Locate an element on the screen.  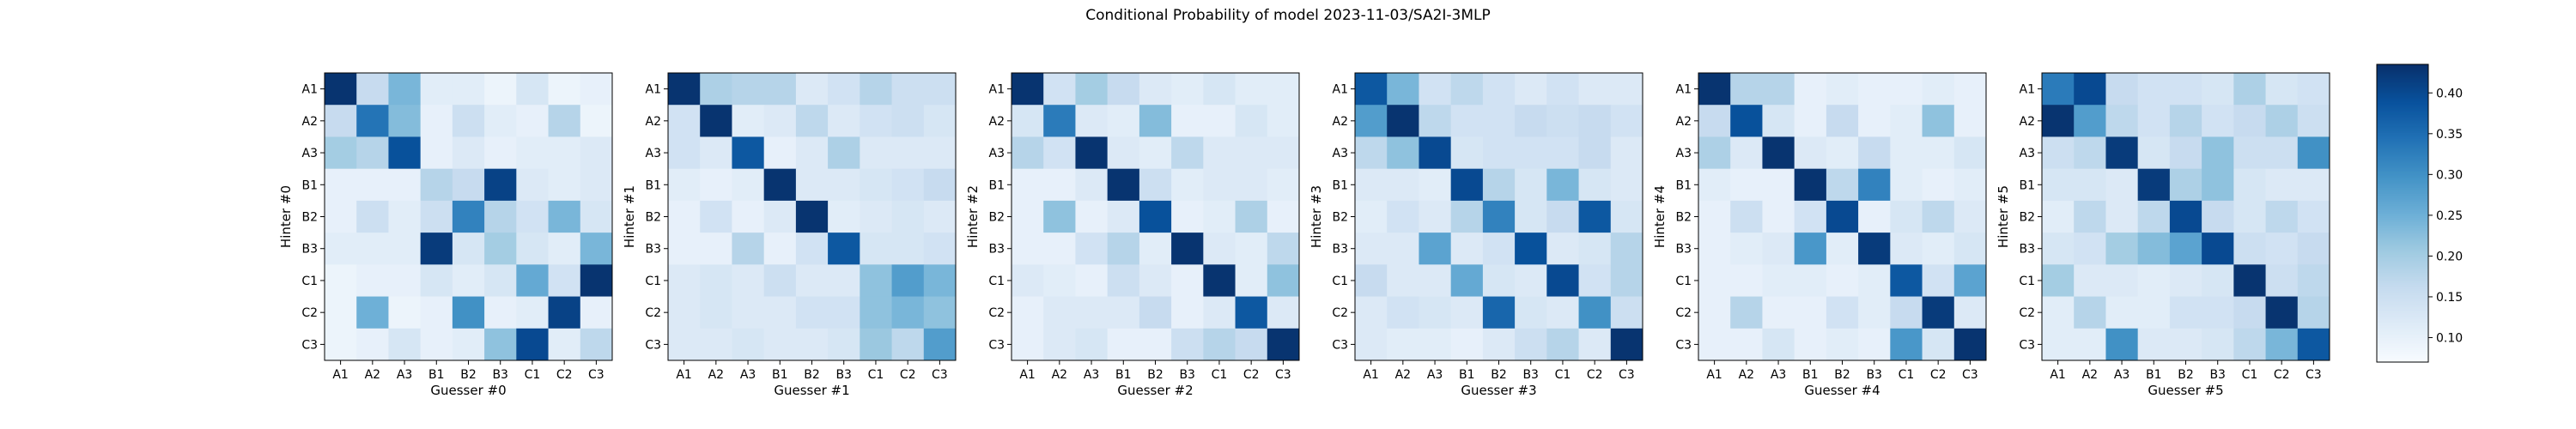
y-tick-label: A3 is located at coordinates (1341, 154).